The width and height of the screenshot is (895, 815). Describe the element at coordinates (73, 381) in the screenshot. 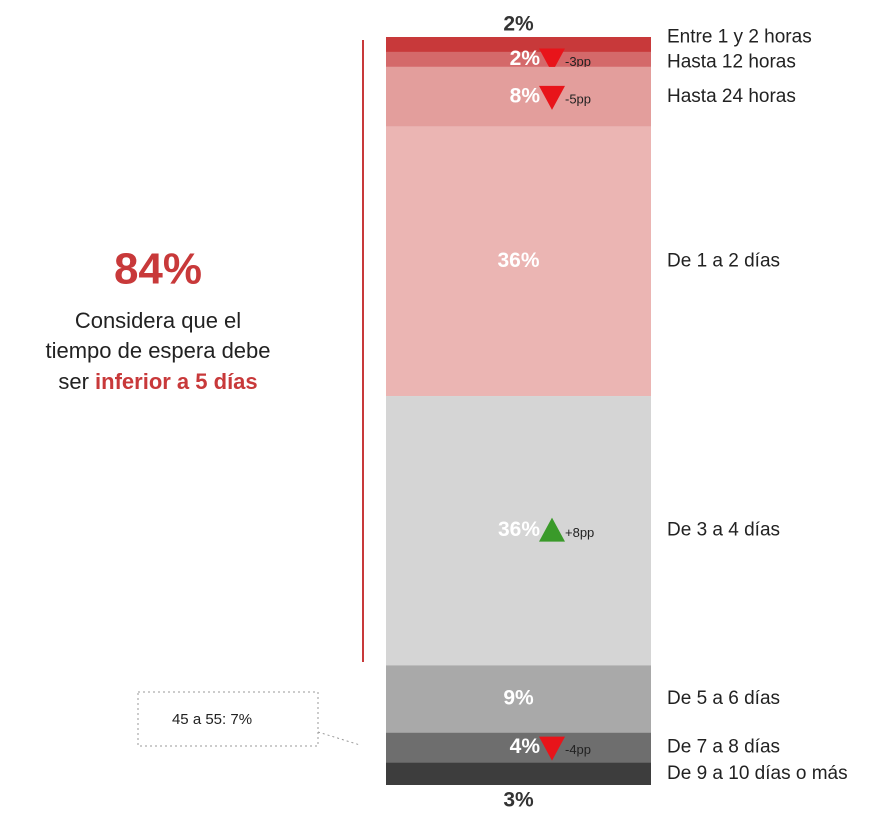

I see `summary-prefix: ser` at that location.